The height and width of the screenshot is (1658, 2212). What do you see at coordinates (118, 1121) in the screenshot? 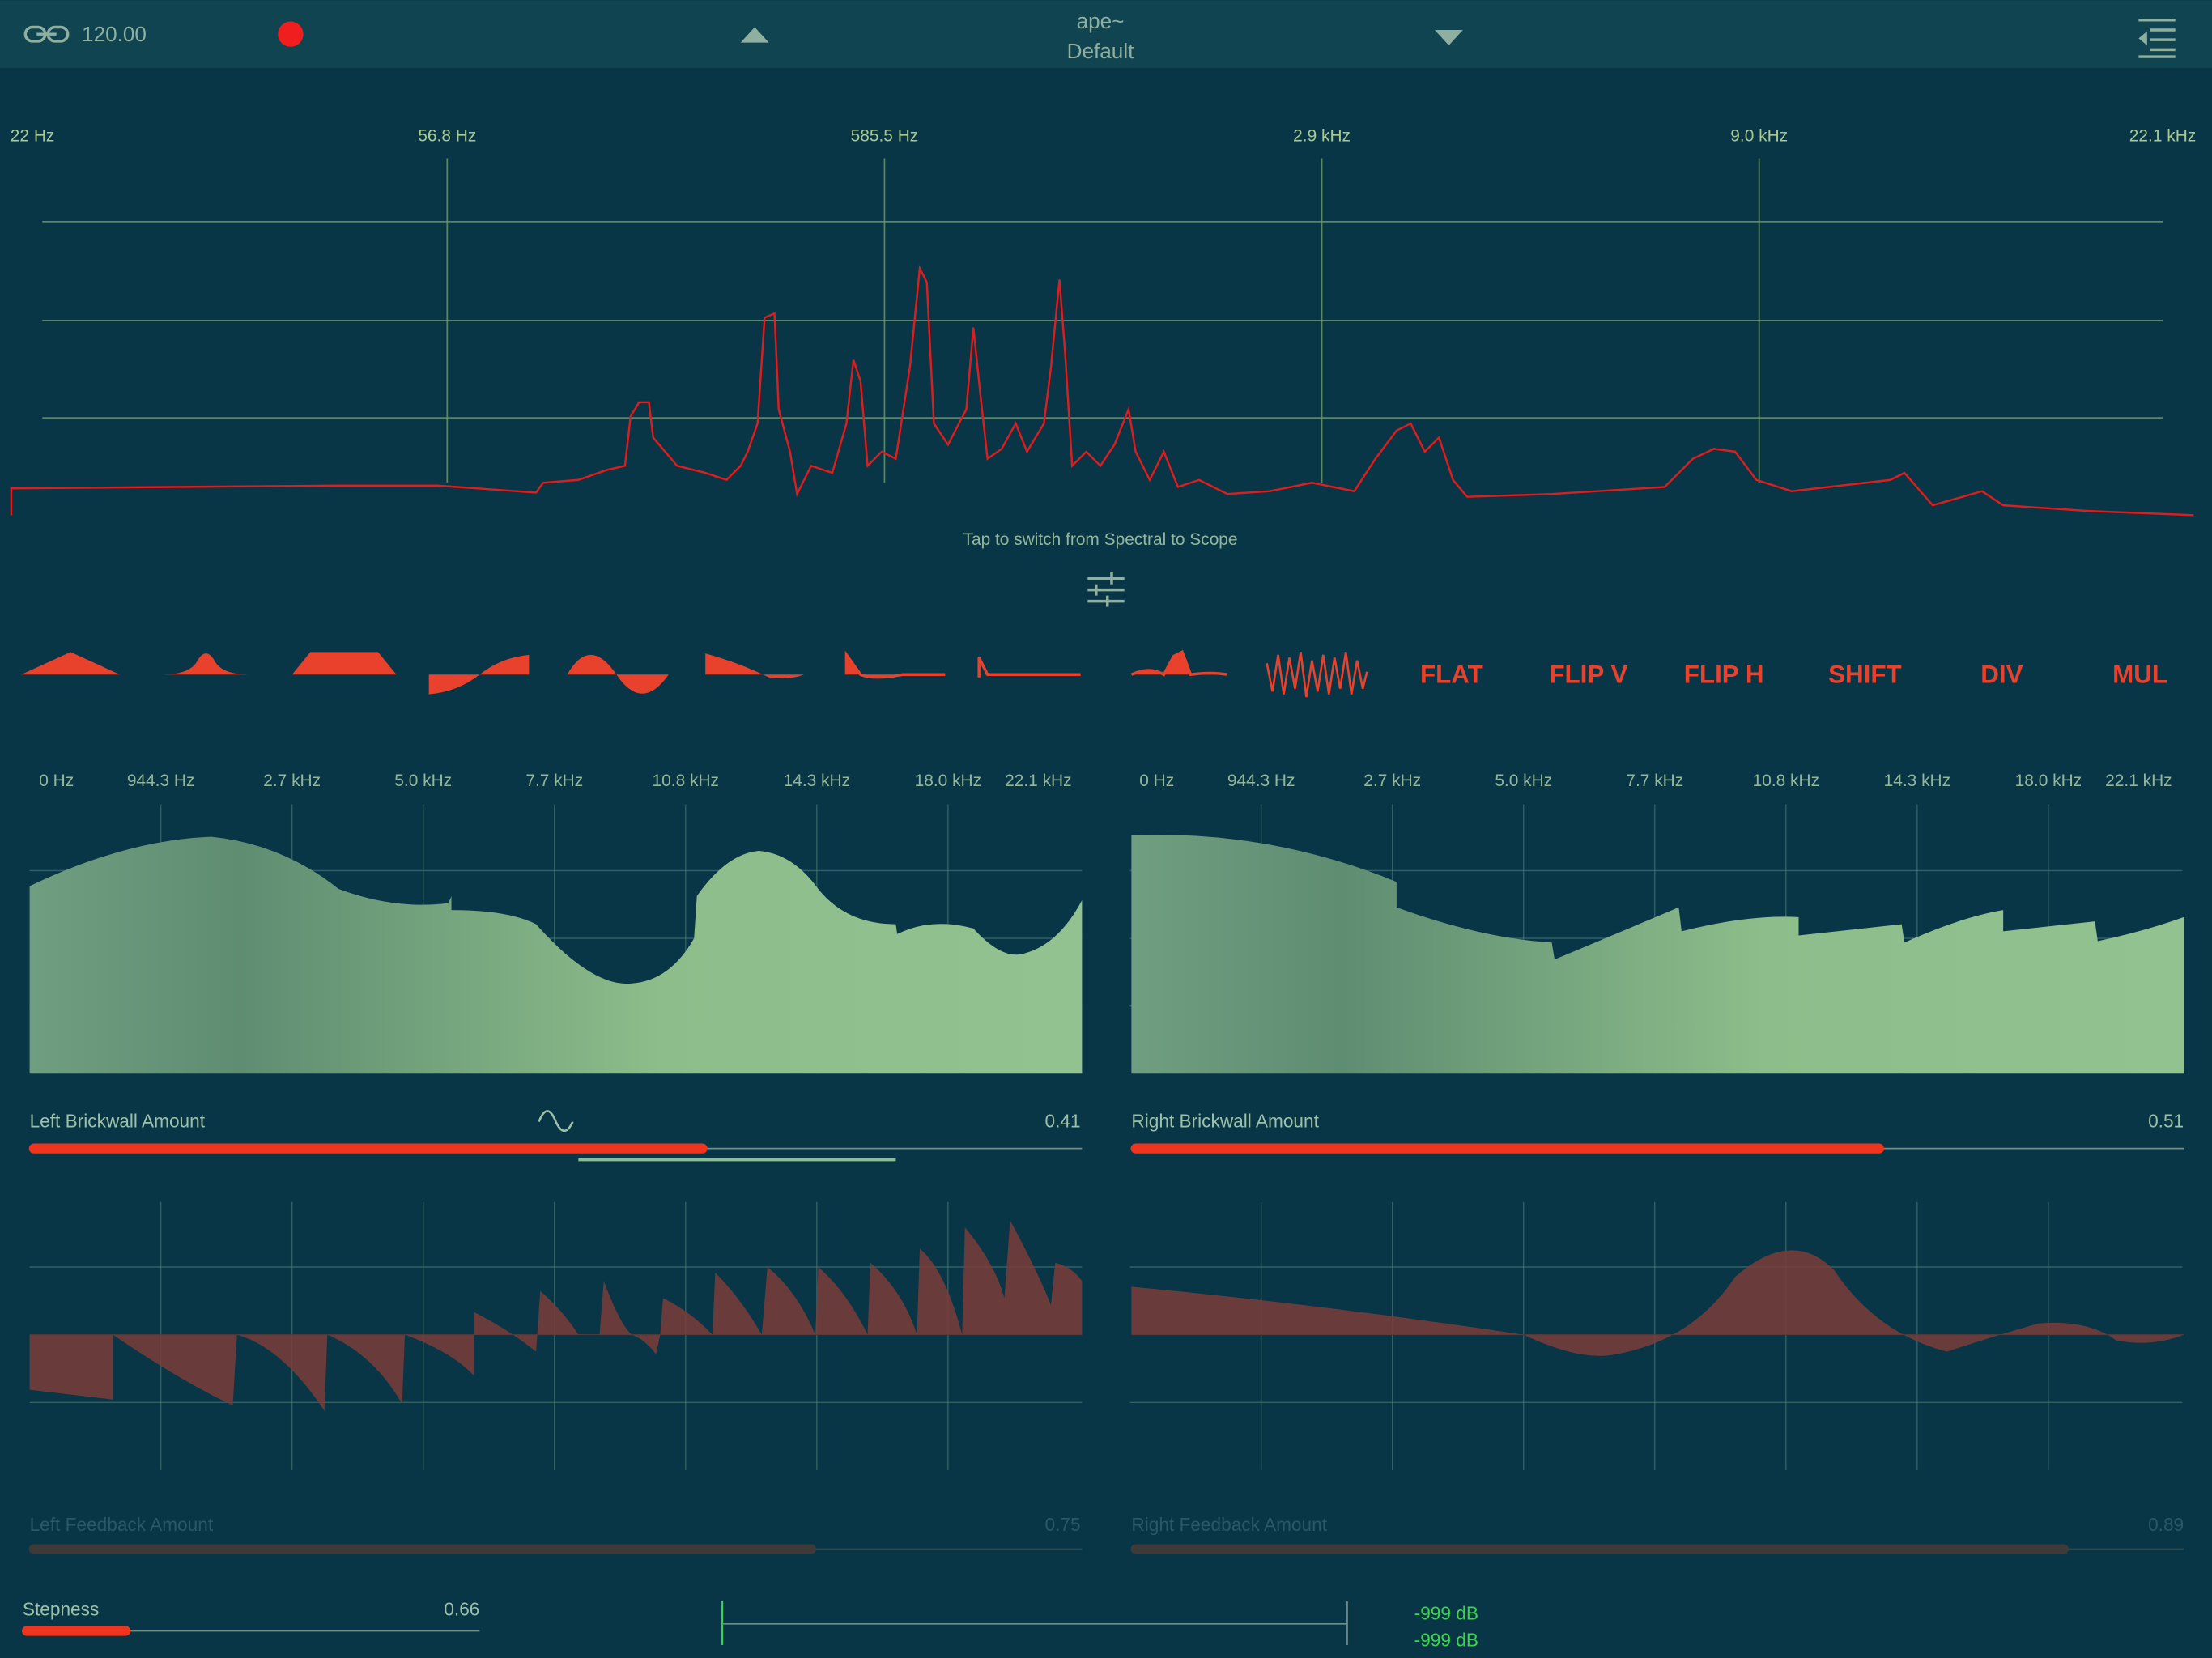
I see `left-brickwall-label: Left Brickwall Amount` at bounding box center [118, 1121].